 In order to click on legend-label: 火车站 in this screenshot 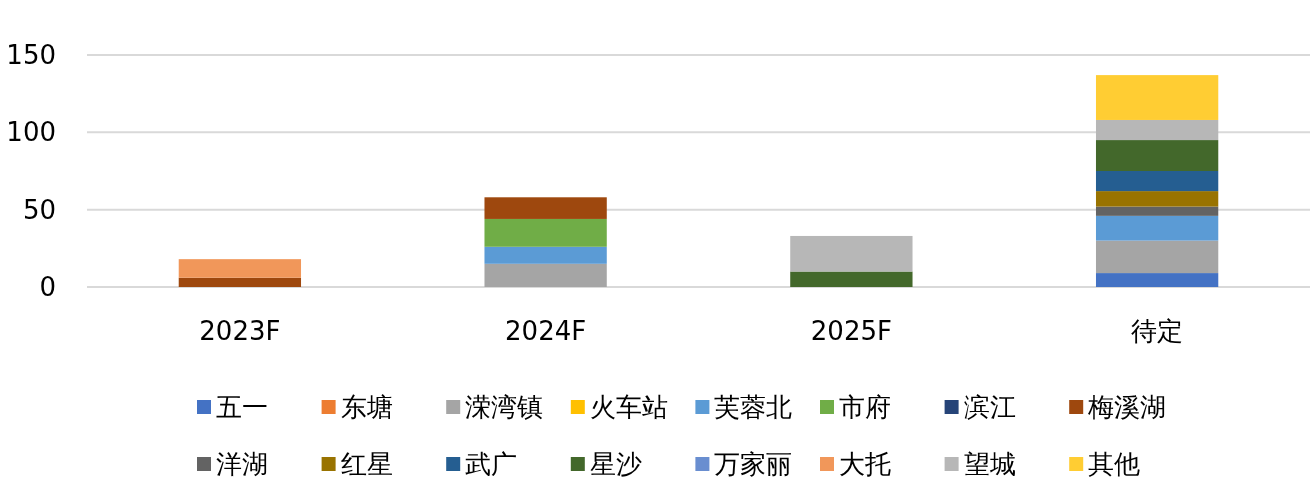, I will do `click(628, 407)`.